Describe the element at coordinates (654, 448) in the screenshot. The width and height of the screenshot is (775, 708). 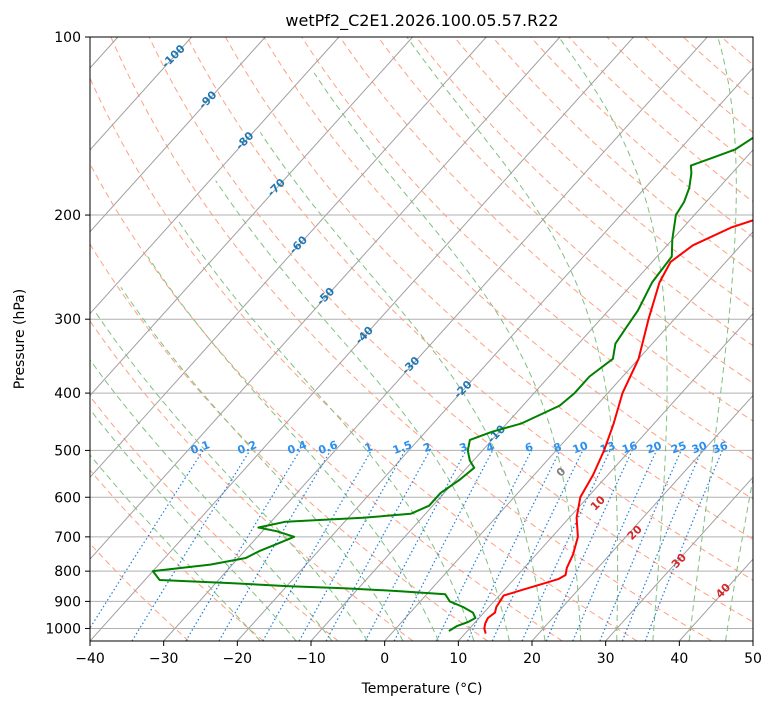
I see `mixing-ratio-label: 20` at that location.